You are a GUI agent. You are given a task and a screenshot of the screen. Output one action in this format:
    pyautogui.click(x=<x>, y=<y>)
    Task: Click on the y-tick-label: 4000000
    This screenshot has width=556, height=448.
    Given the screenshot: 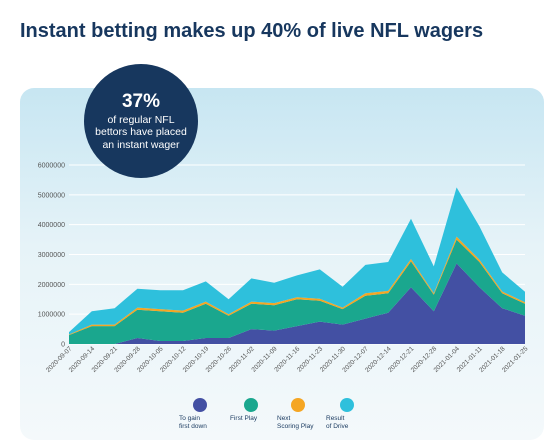 What is the action you would take?
    pyautogui.click(x=51, y=225)
    